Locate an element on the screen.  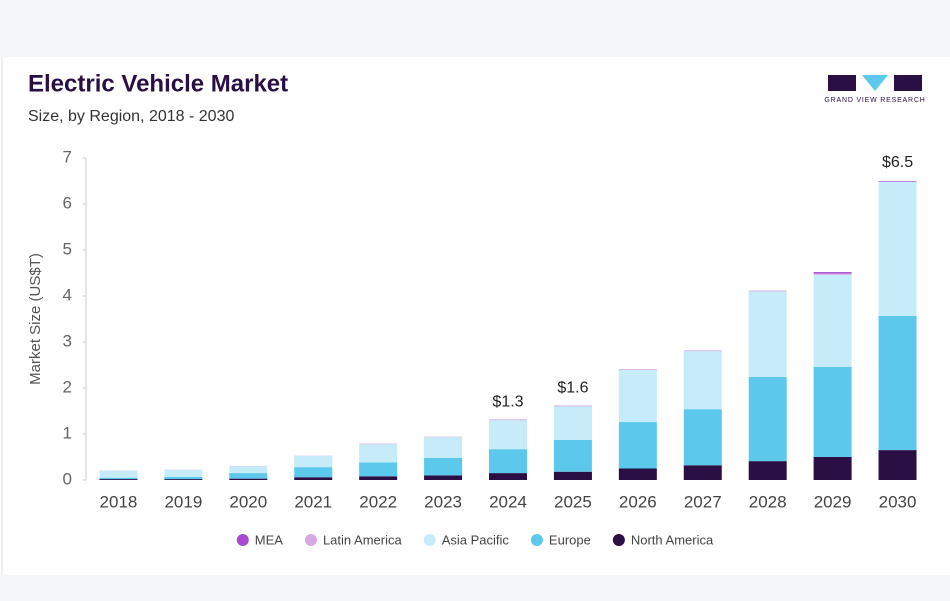
x-tick-label: 2025 is located at coordinates (573, 501).